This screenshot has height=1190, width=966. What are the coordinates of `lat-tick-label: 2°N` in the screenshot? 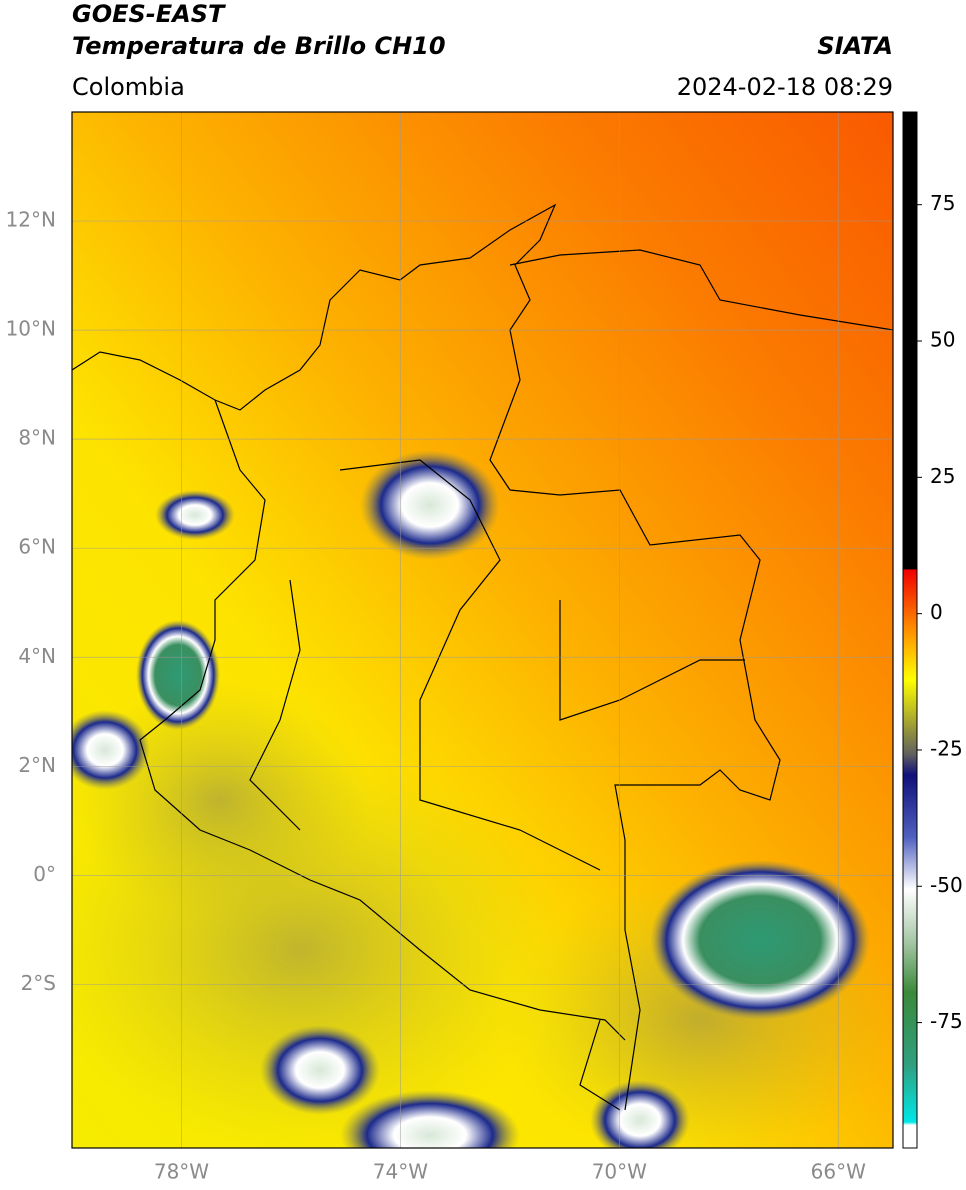 It's located at (37, 765).